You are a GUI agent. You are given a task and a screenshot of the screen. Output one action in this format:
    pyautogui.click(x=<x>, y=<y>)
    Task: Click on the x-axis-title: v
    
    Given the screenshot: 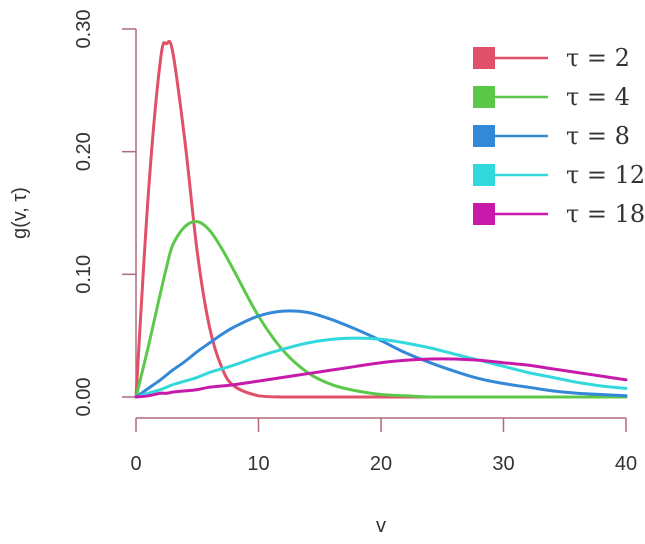 What is the action you would take?
    pyautogui.click(x=381, y=526)
    